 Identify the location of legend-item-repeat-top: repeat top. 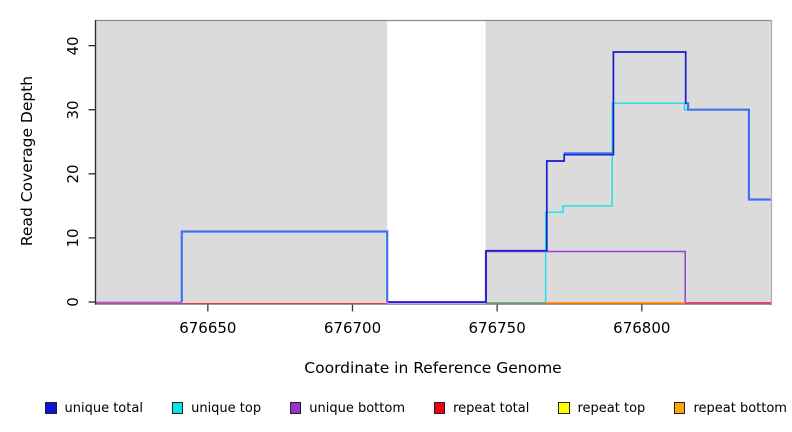
(601, 408).